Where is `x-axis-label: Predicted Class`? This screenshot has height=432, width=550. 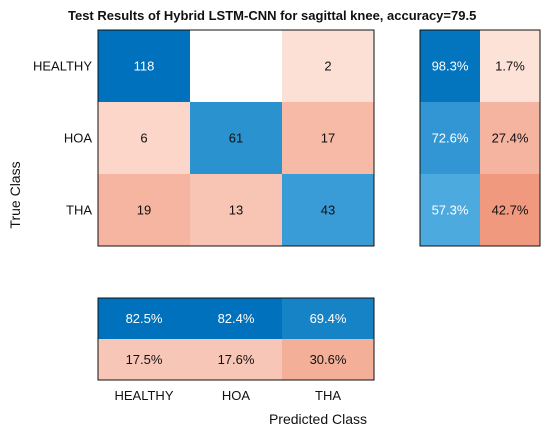 x-axis-label: Predicted Class is located at coordinates (318, 419).